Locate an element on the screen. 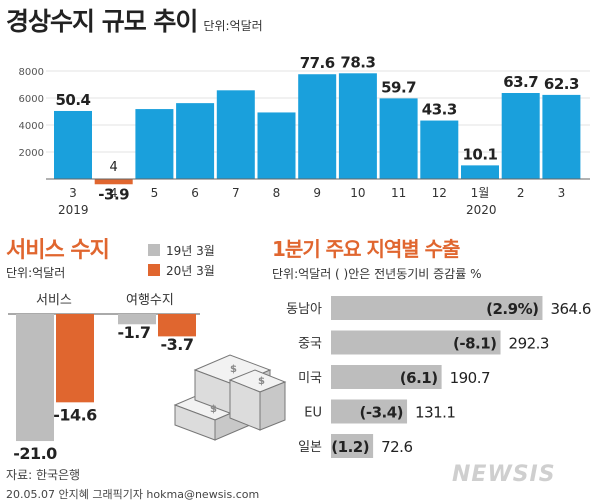 The width and height of the screenshot is (600, 502). region-label: EU is located at coordinates (313, 413).